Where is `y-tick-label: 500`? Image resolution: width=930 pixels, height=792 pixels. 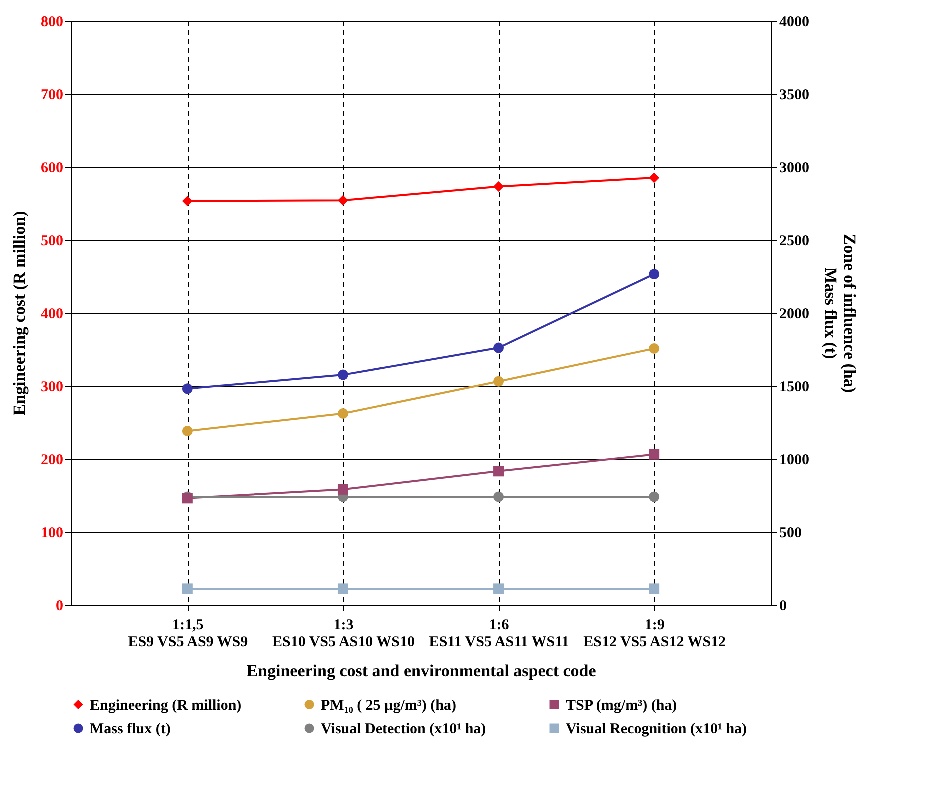
y-tick-label: 500 is located at coordinates (52, 242).